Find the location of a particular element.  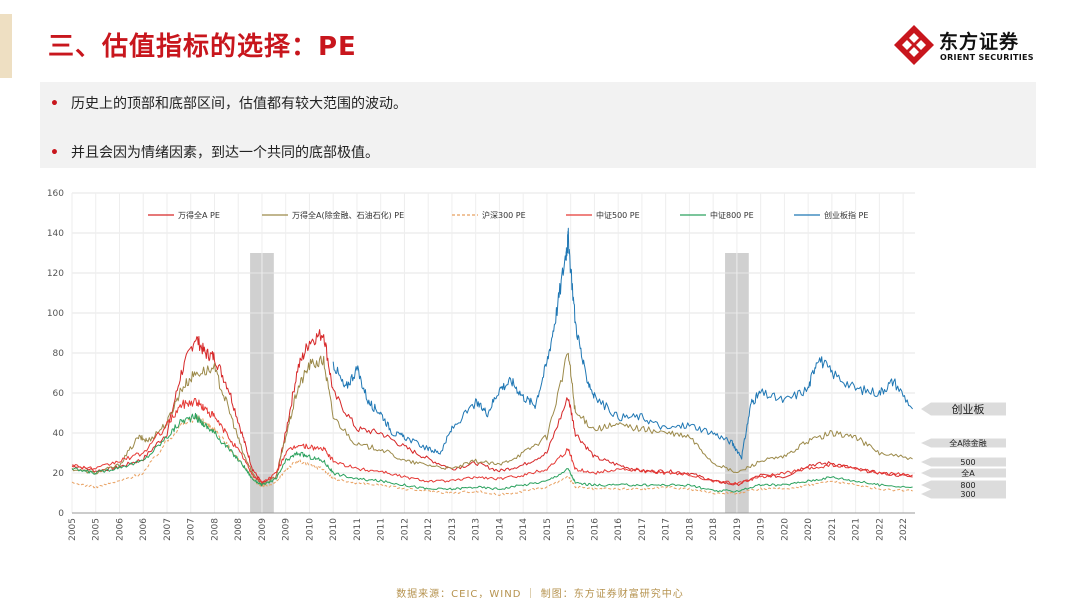

y-tick-label: 100 is located at coordinates (55, 314).